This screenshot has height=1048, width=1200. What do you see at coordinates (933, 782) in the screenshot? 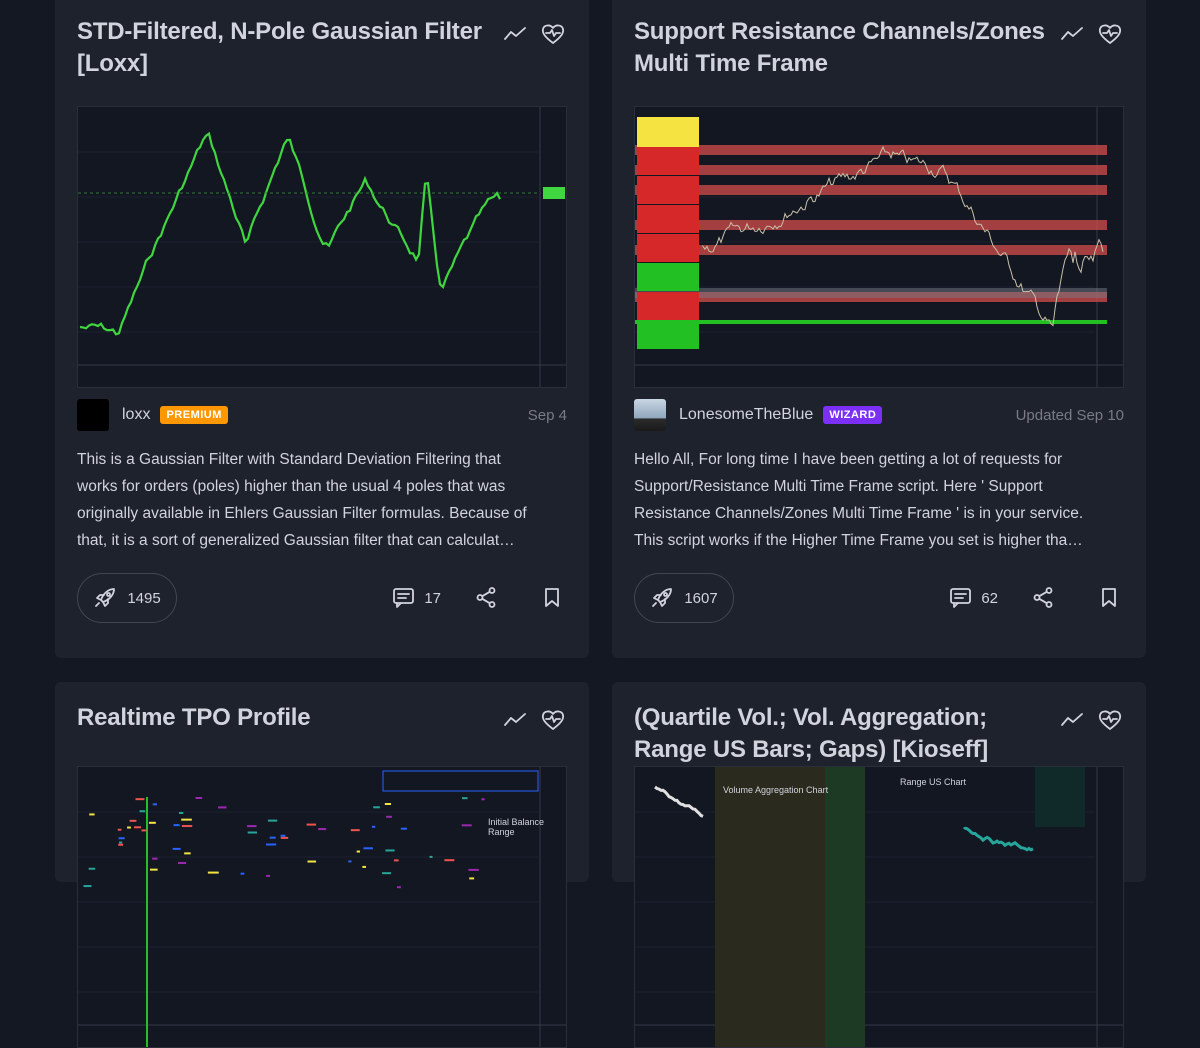
I see `thumbnail-label: Range US Chart` at bounding box center [933, 782].